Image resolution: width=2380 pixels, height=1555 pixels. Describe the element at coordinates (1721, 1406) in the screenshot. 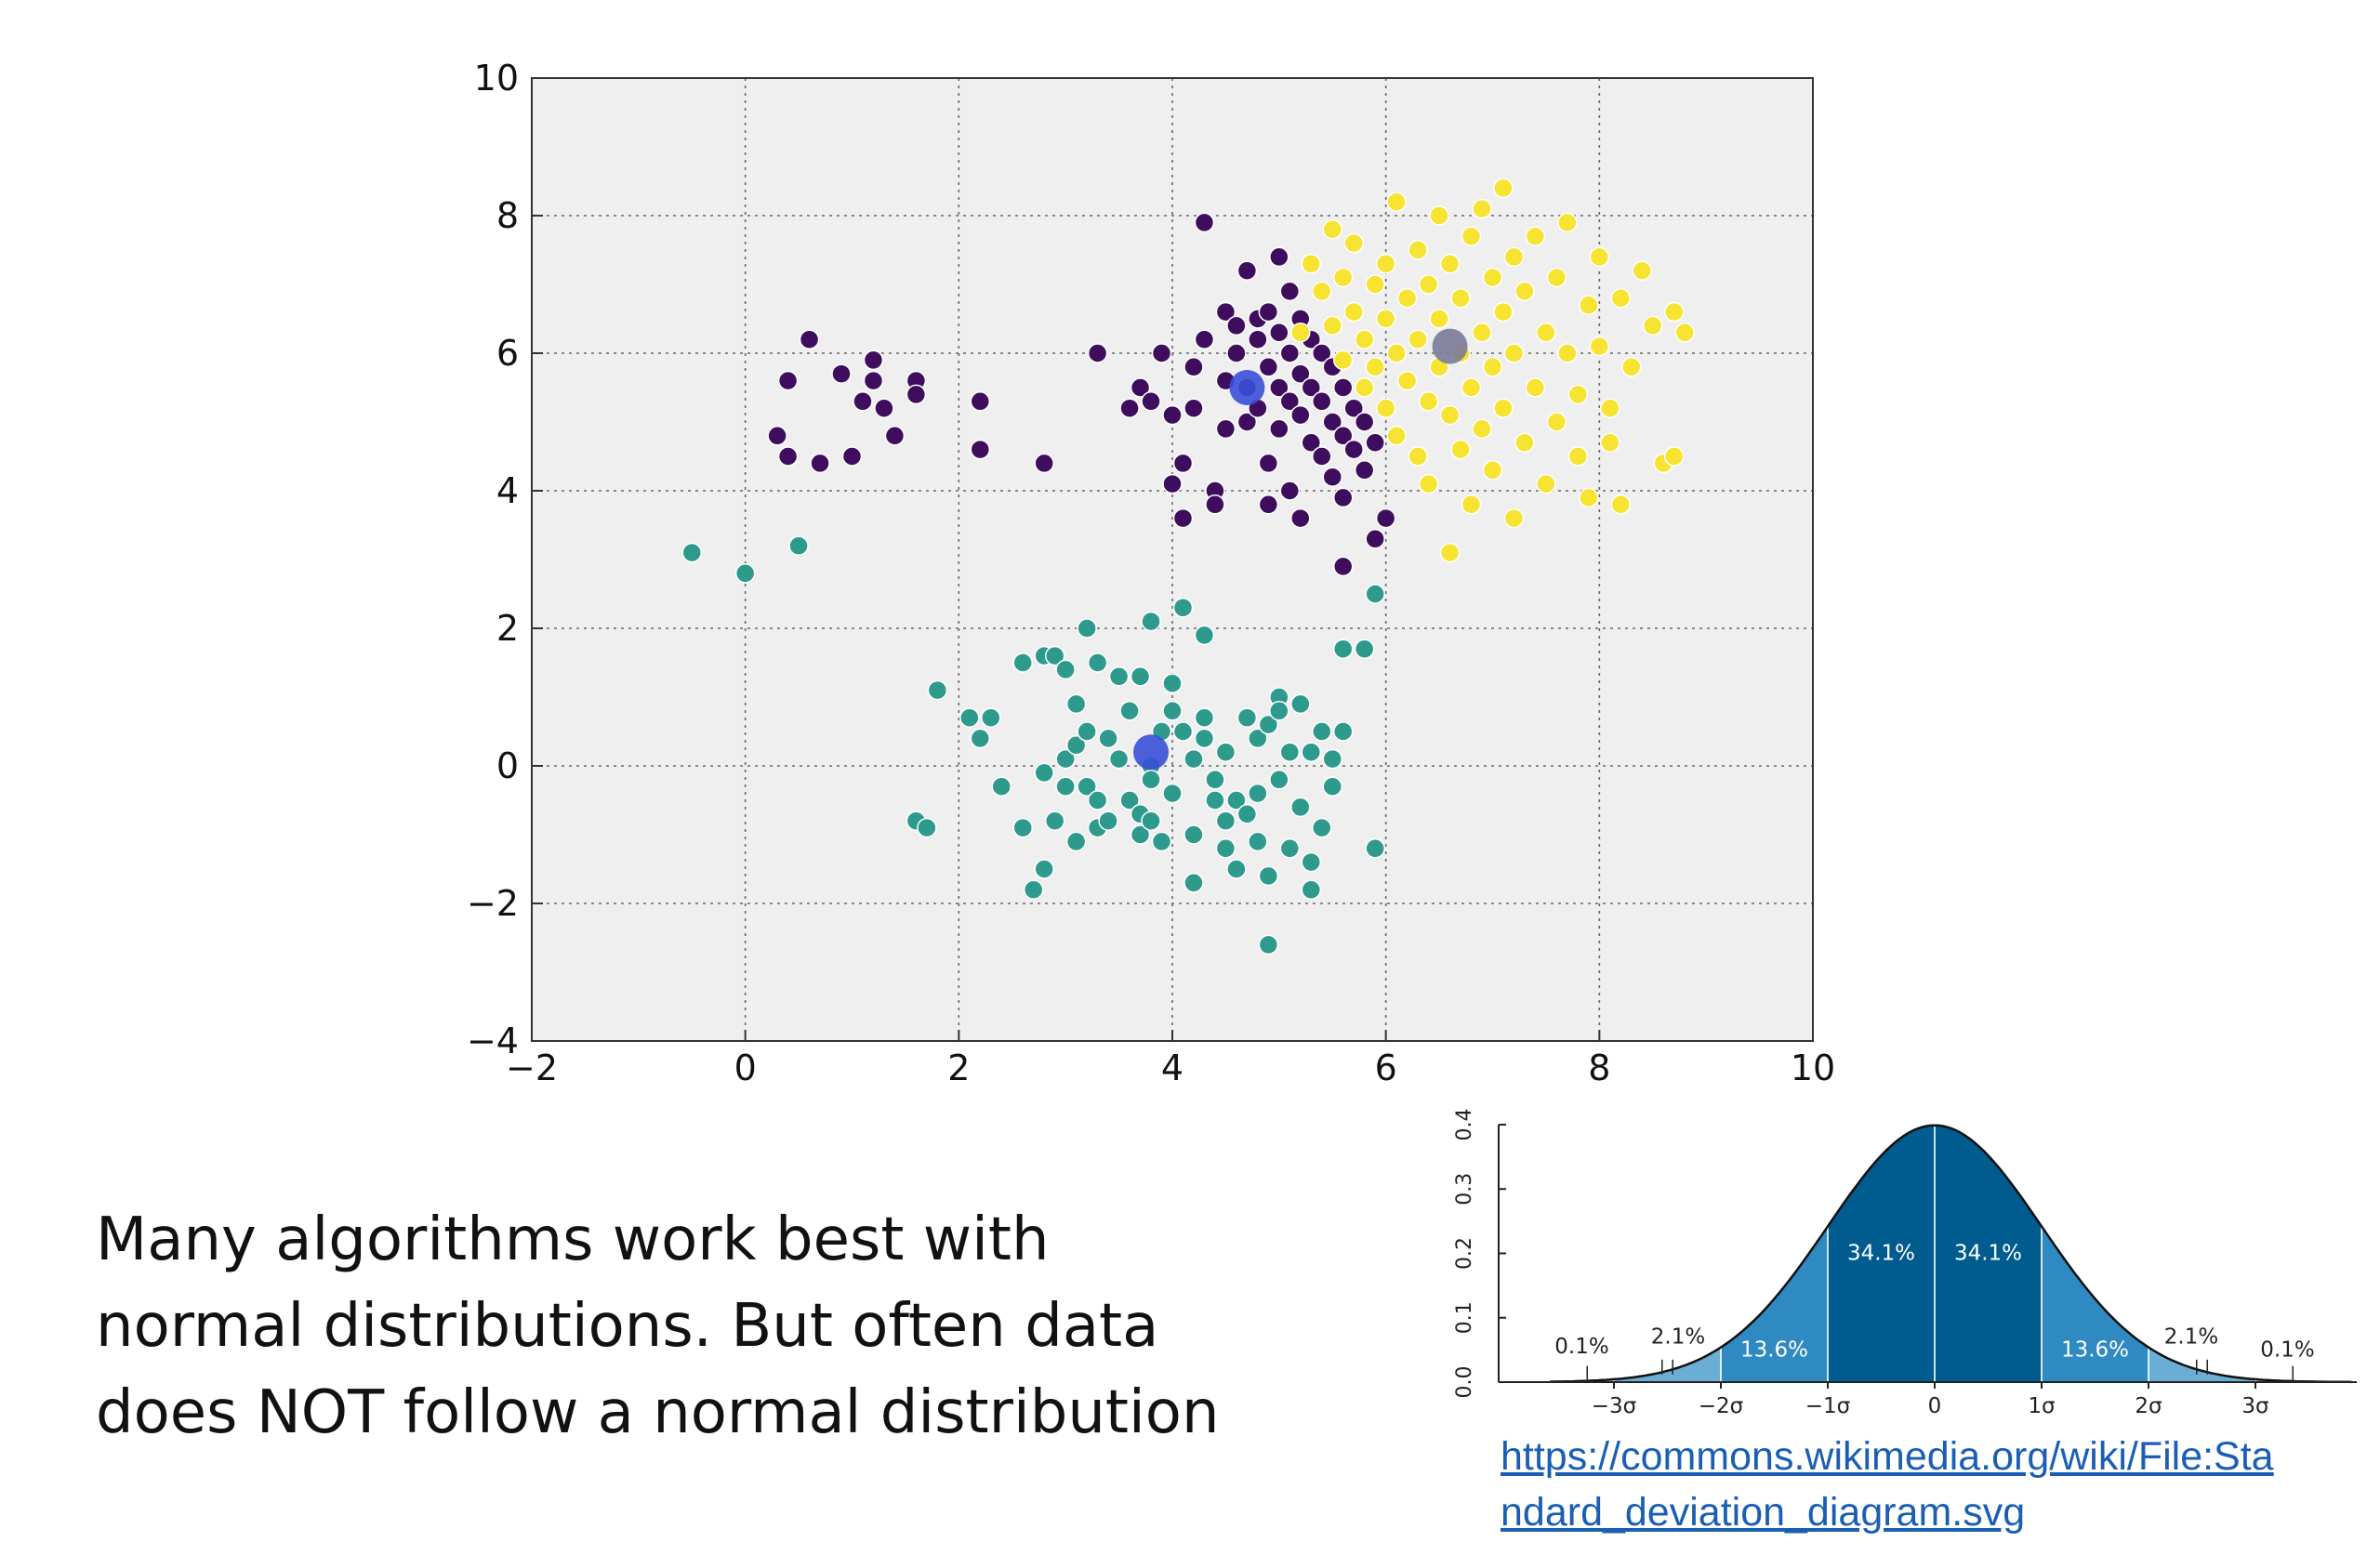

I see `sigma-tick-label: −2σ` at that location.